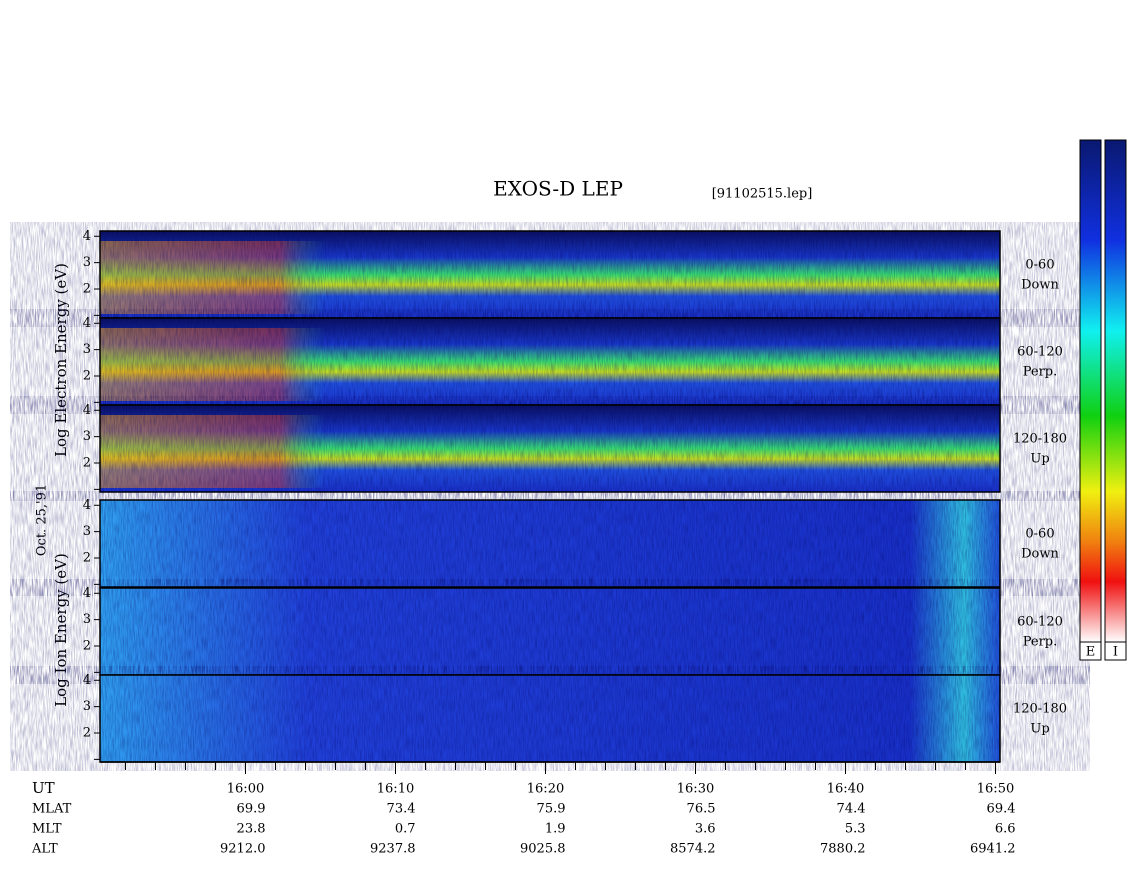 This screenshot has height=875, width=1130. What do you see at coordinates (558, 189) in the screenshot?
I see `title: EXOS-D LEP` at bounding box center [558, 189].